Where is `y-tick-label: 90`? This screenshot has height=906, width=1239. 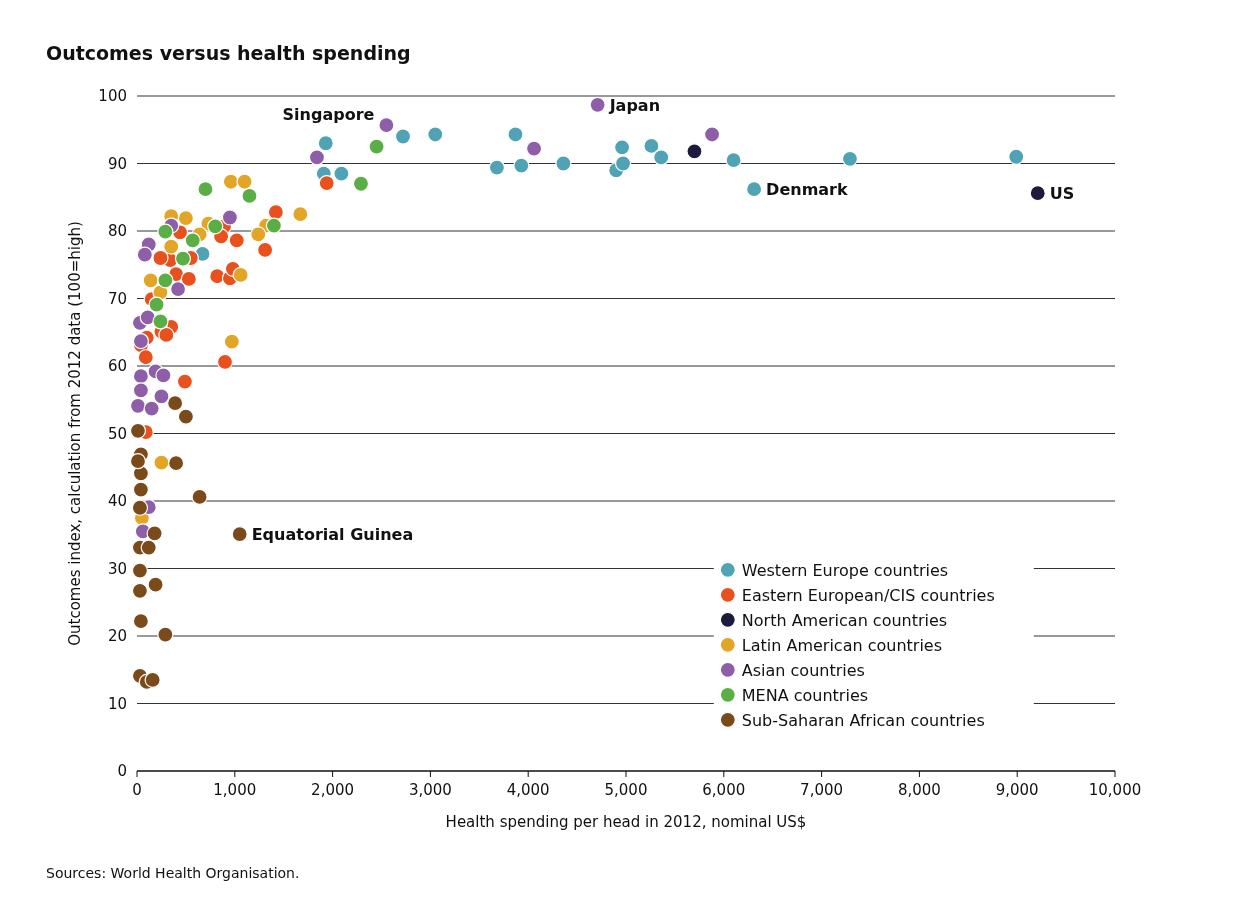
y-tick-label: 90 is located at coordinates (117, 163).